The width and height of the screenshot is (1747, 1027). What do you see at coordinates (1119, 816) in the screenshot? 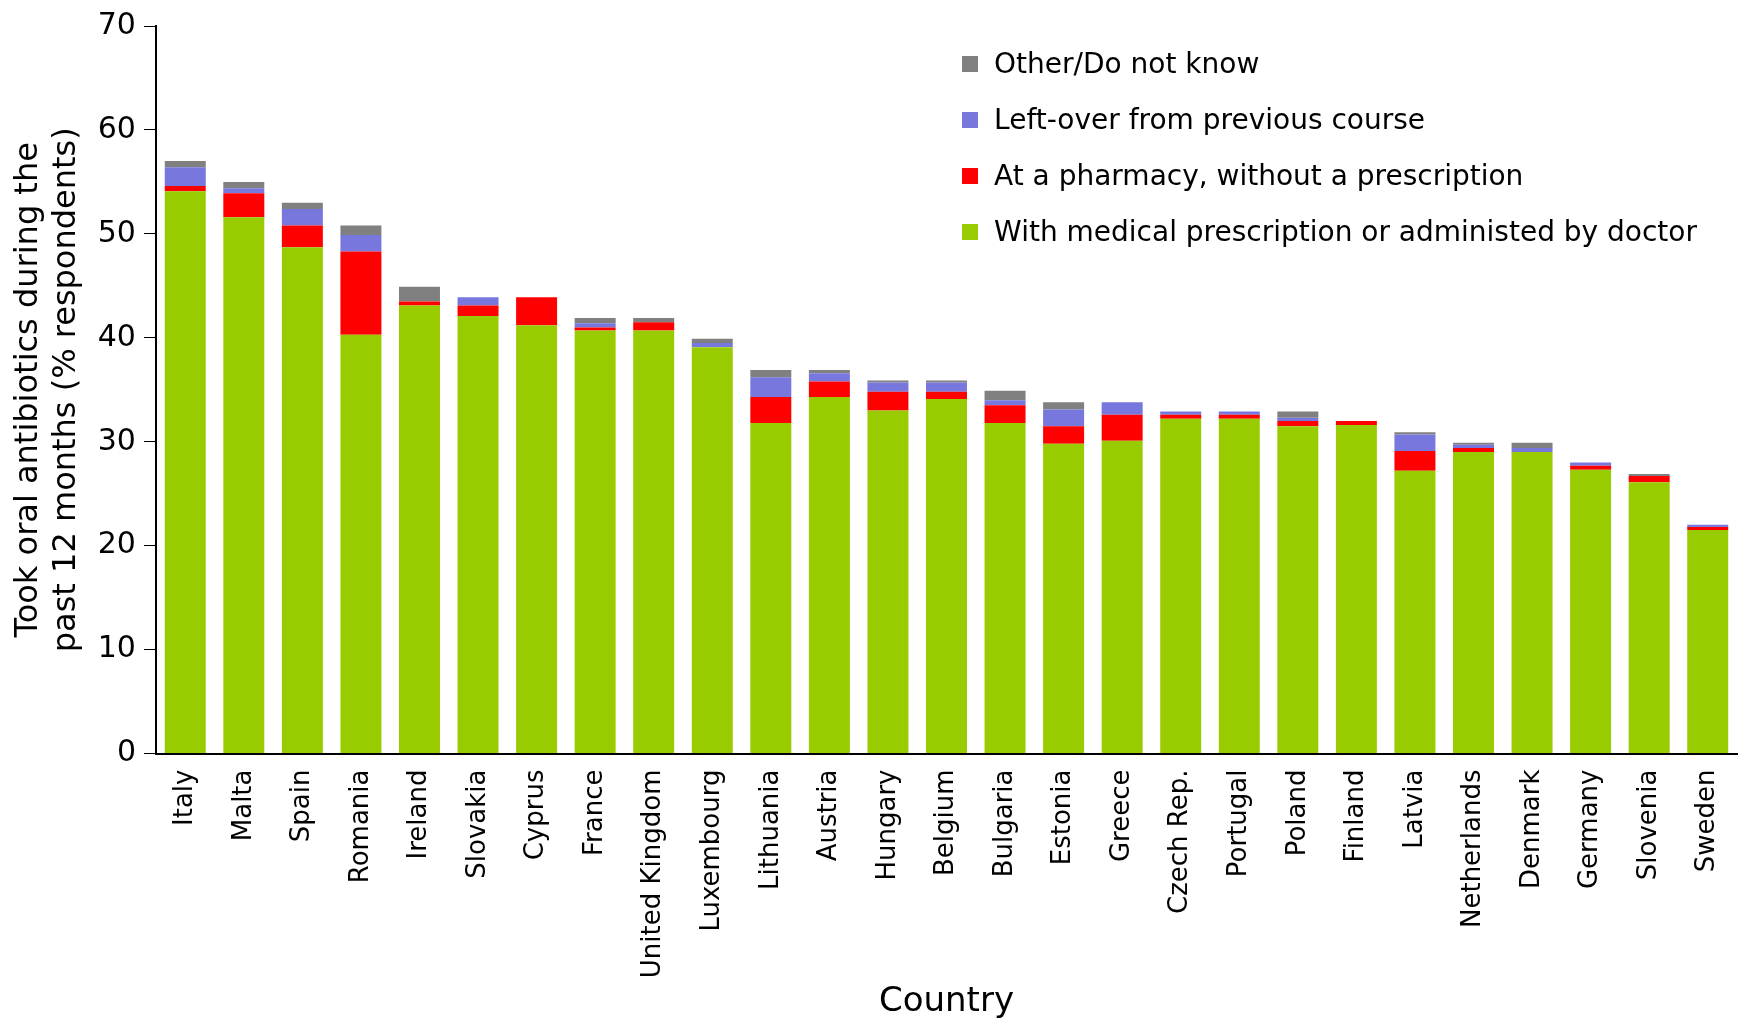
I see `x-tick-label: Greece` at bounding box center [1119, 816].